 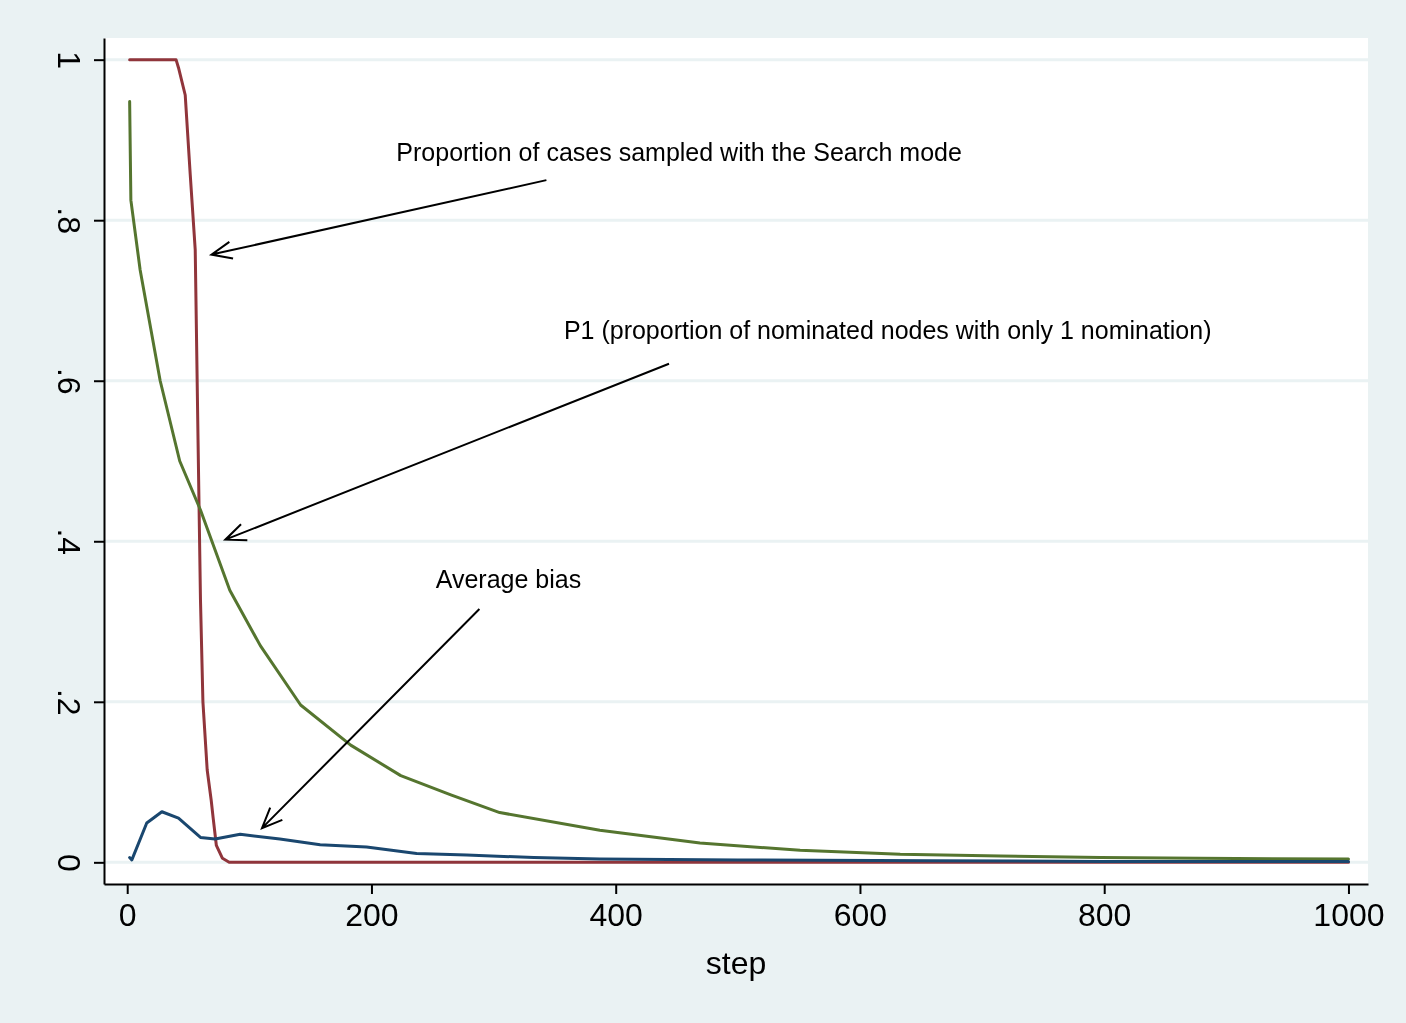 I want to click on y-tick-label: .2, so click(x=68, y=702).